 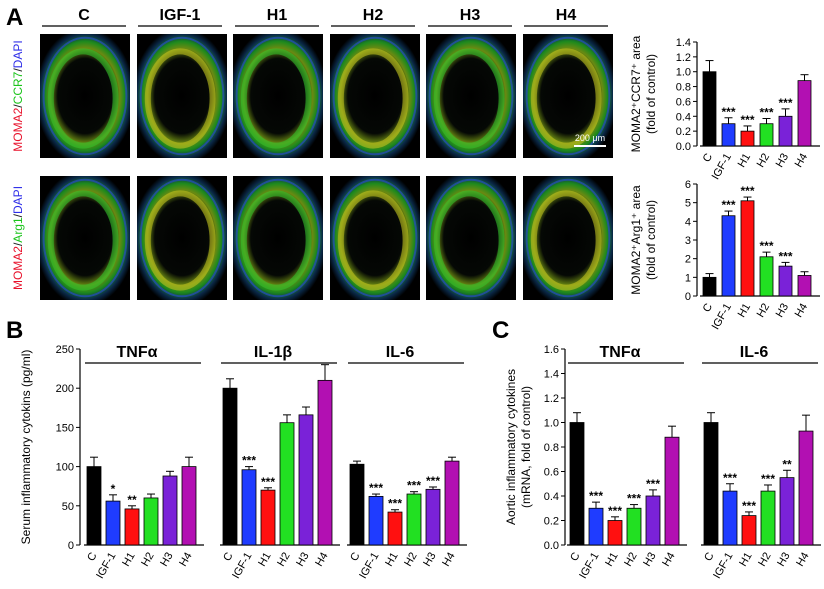 What do you see at coordinates (511, 447) in the screenshot?
I see `y-axis-label: Aortic inflammatory cytokines` at bounding box center [511, 447].